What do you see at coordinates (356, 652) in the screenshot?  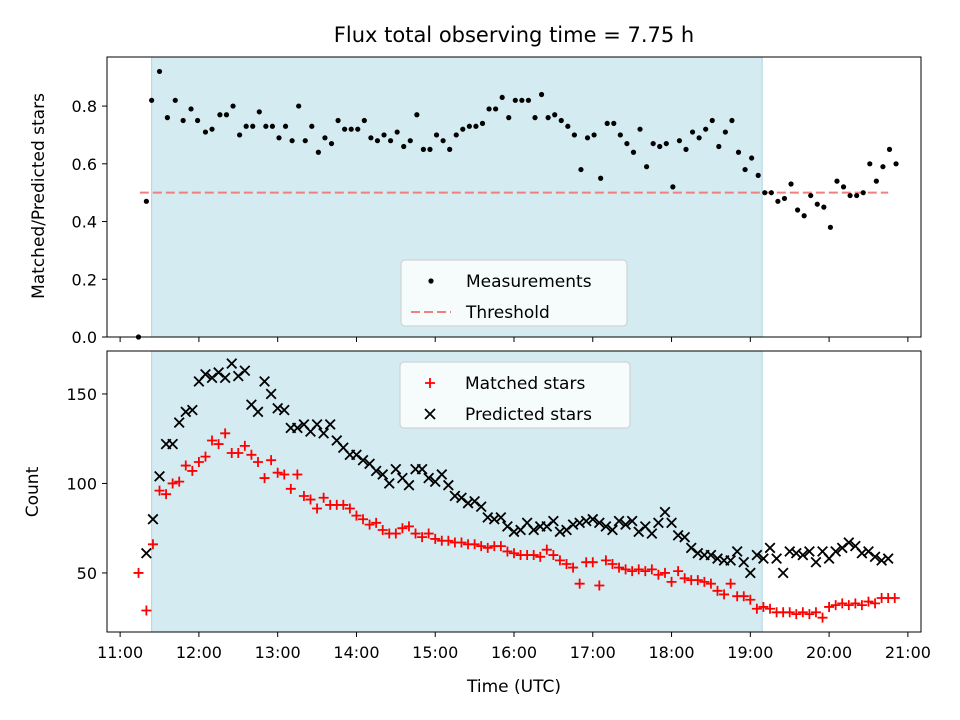 I see `x-tick-label: 14:00` at bounding box center [356, 652].